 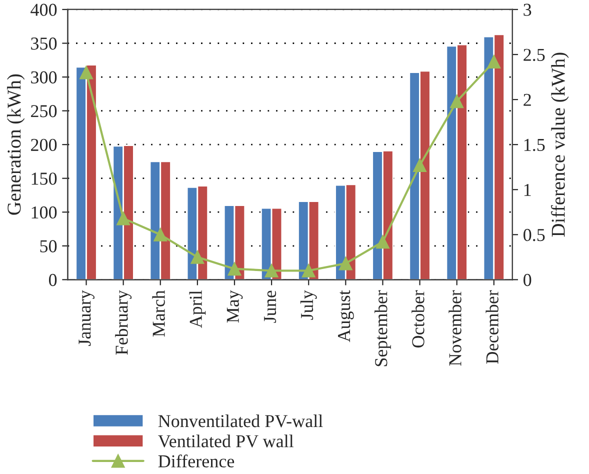 I want to click on legend-label: Nonventilated PV-wall, so click(x=240, y=421).